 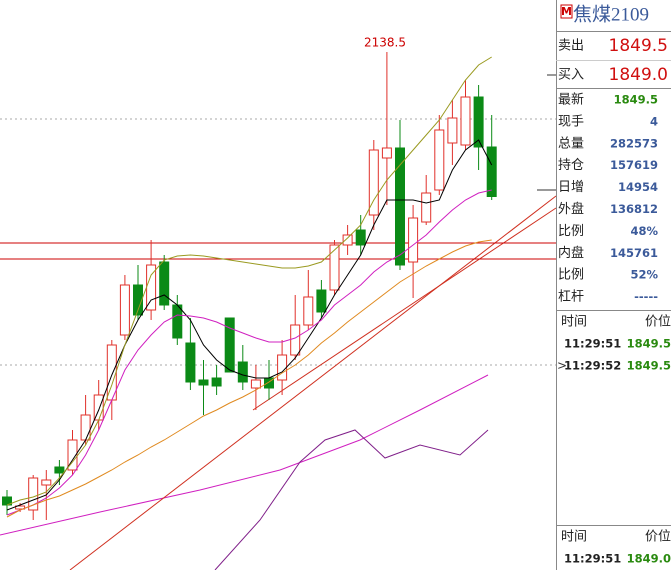 I want to click on stat-label: 杠杆, so click(x=571, y=297).